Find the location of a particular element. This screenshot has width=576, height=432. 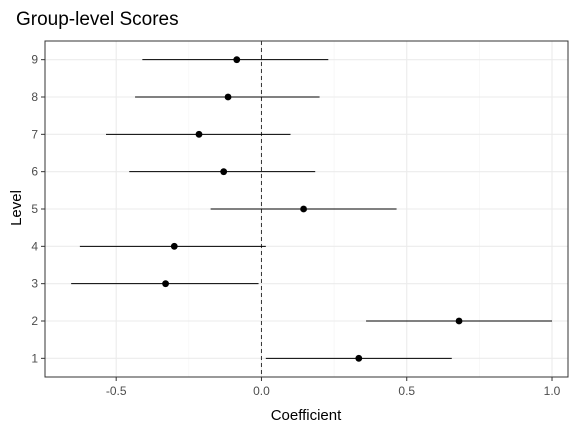

y-tick-label: 8 is located at coordinates (34, 97).